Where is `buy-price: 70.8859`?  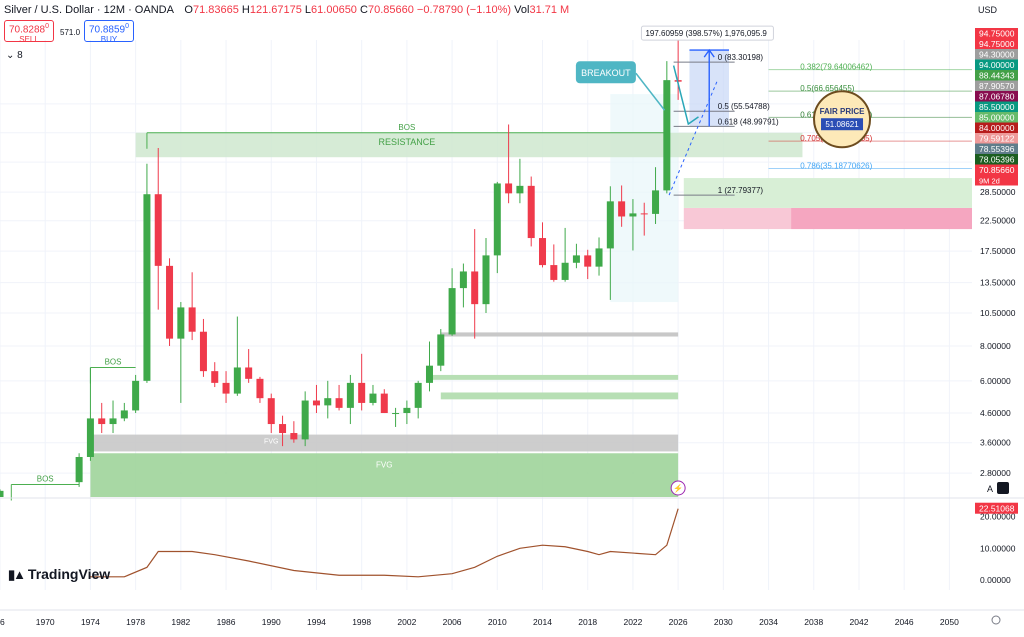 buy-price: 70.8859 is located at coordinates (107, 30).